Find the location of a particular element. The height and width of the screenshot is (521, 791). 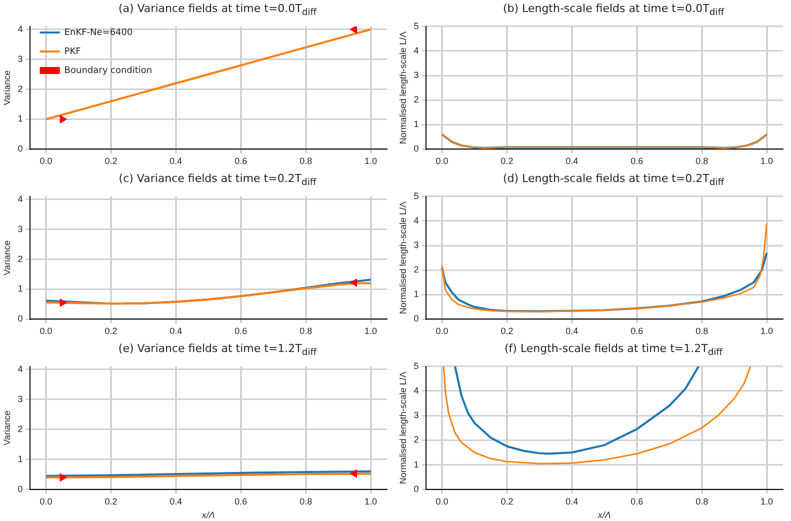

chart-title: (e) Variance fields at time t=1.2T$_{diff}$ is located at coordinates (217, 349).